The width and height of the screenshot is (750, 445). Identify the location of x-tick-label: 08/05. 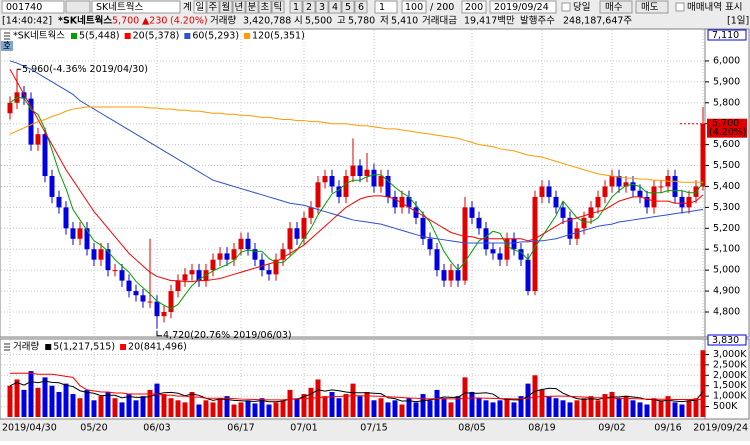
(471, 428).